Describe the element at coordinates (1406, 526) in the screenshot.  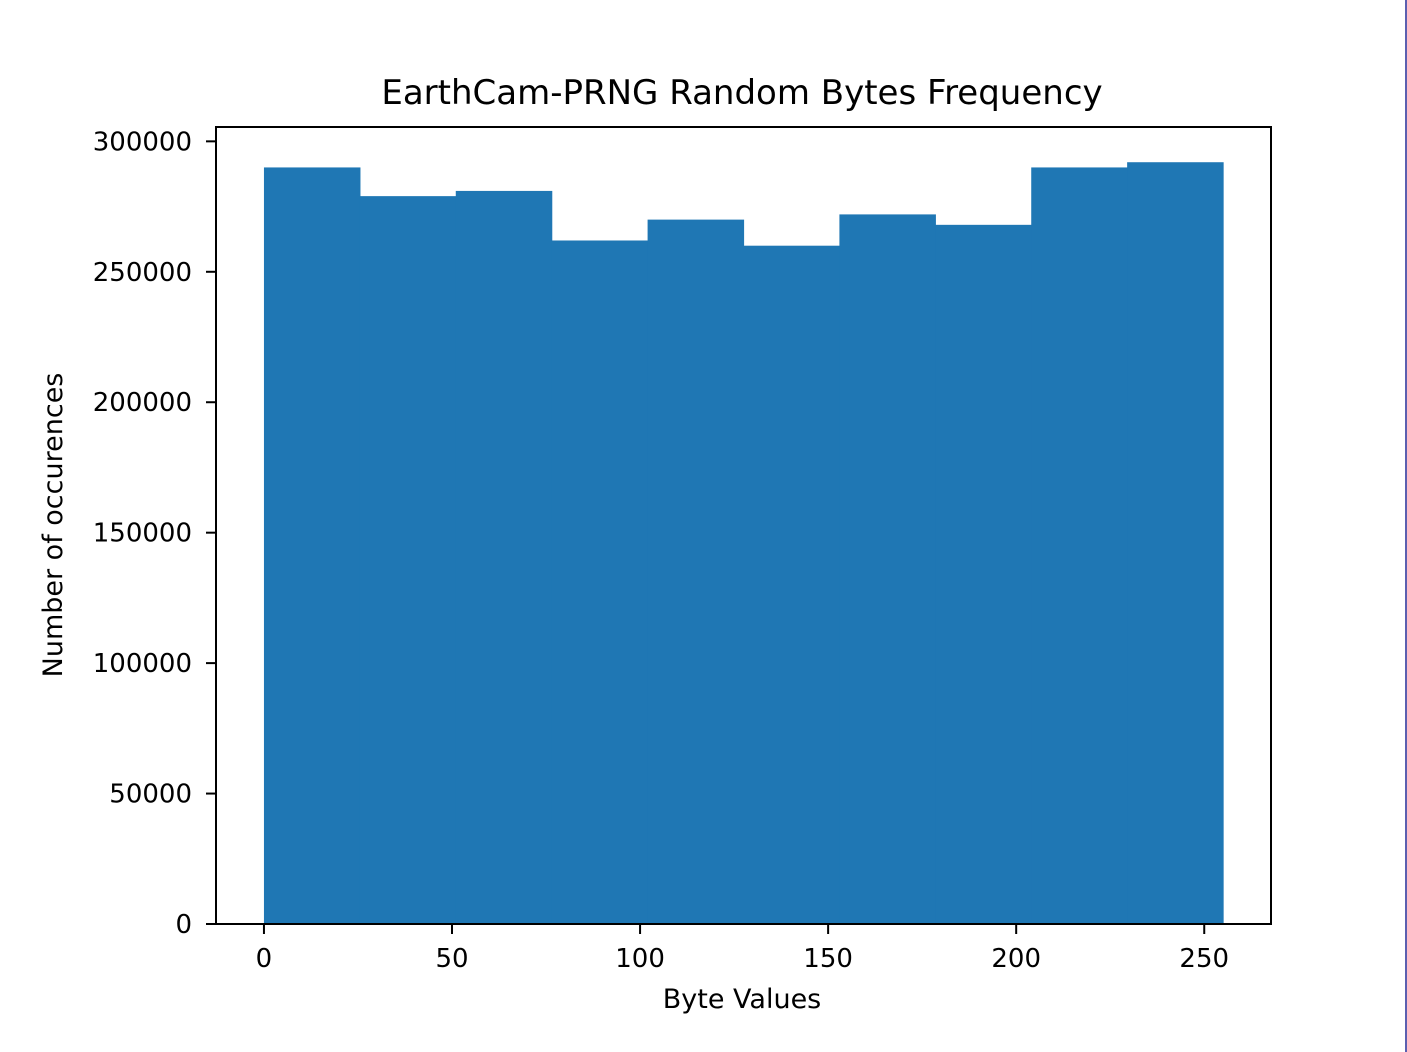
I see `window-edge` at that location.